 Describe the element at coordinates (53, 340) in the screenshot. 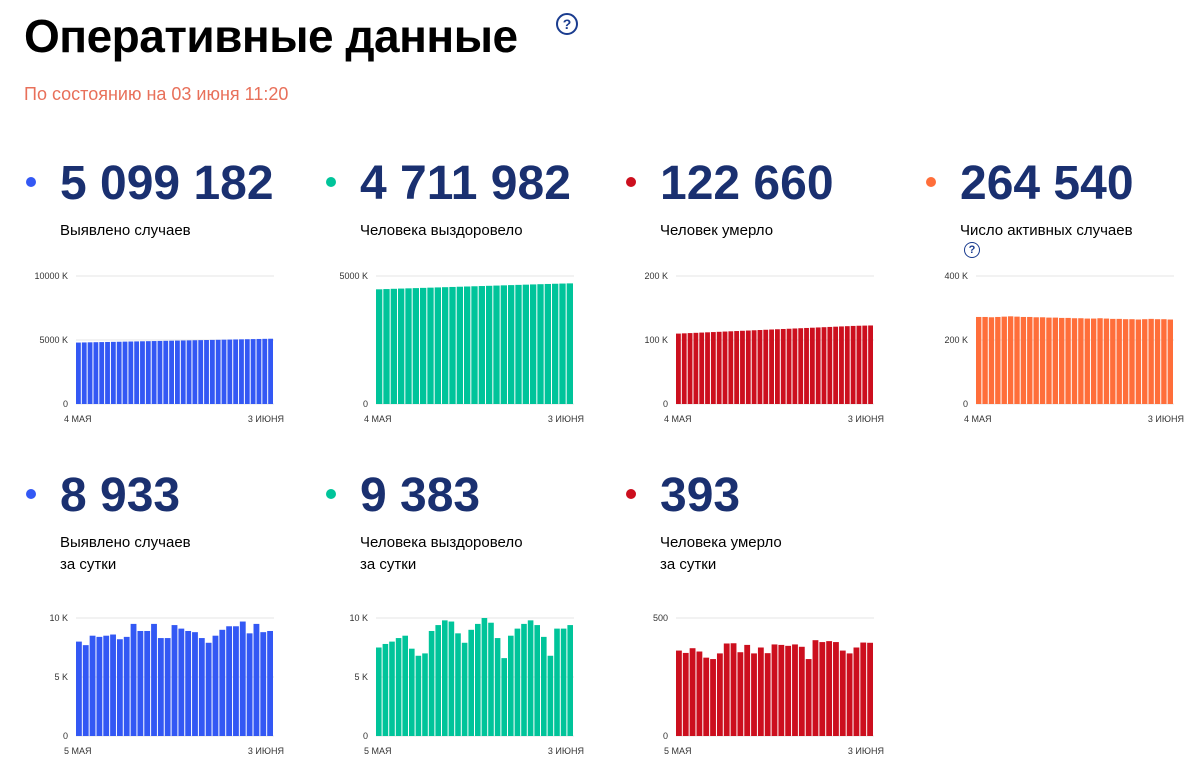

I see `y-tick-label: 5000 K` at that location.